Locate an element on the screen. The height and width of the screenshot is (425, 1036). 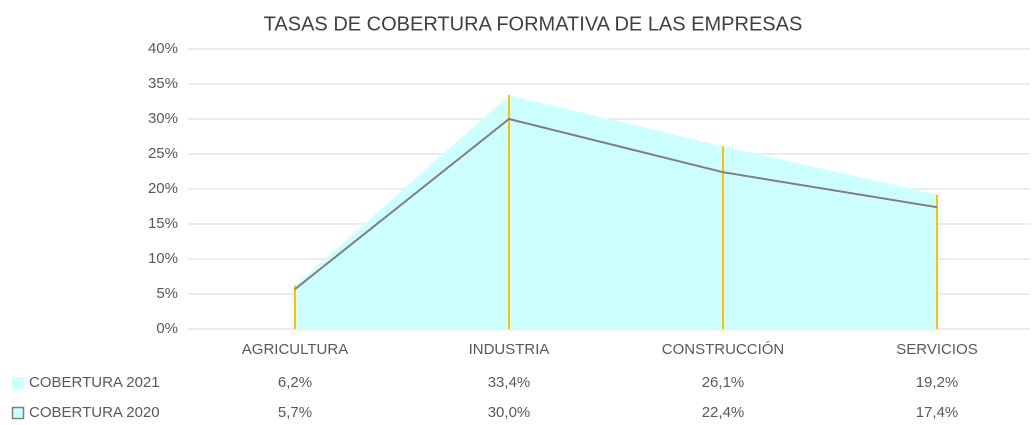
data-table-value: 6,2% is located at coordinates (295, 382).